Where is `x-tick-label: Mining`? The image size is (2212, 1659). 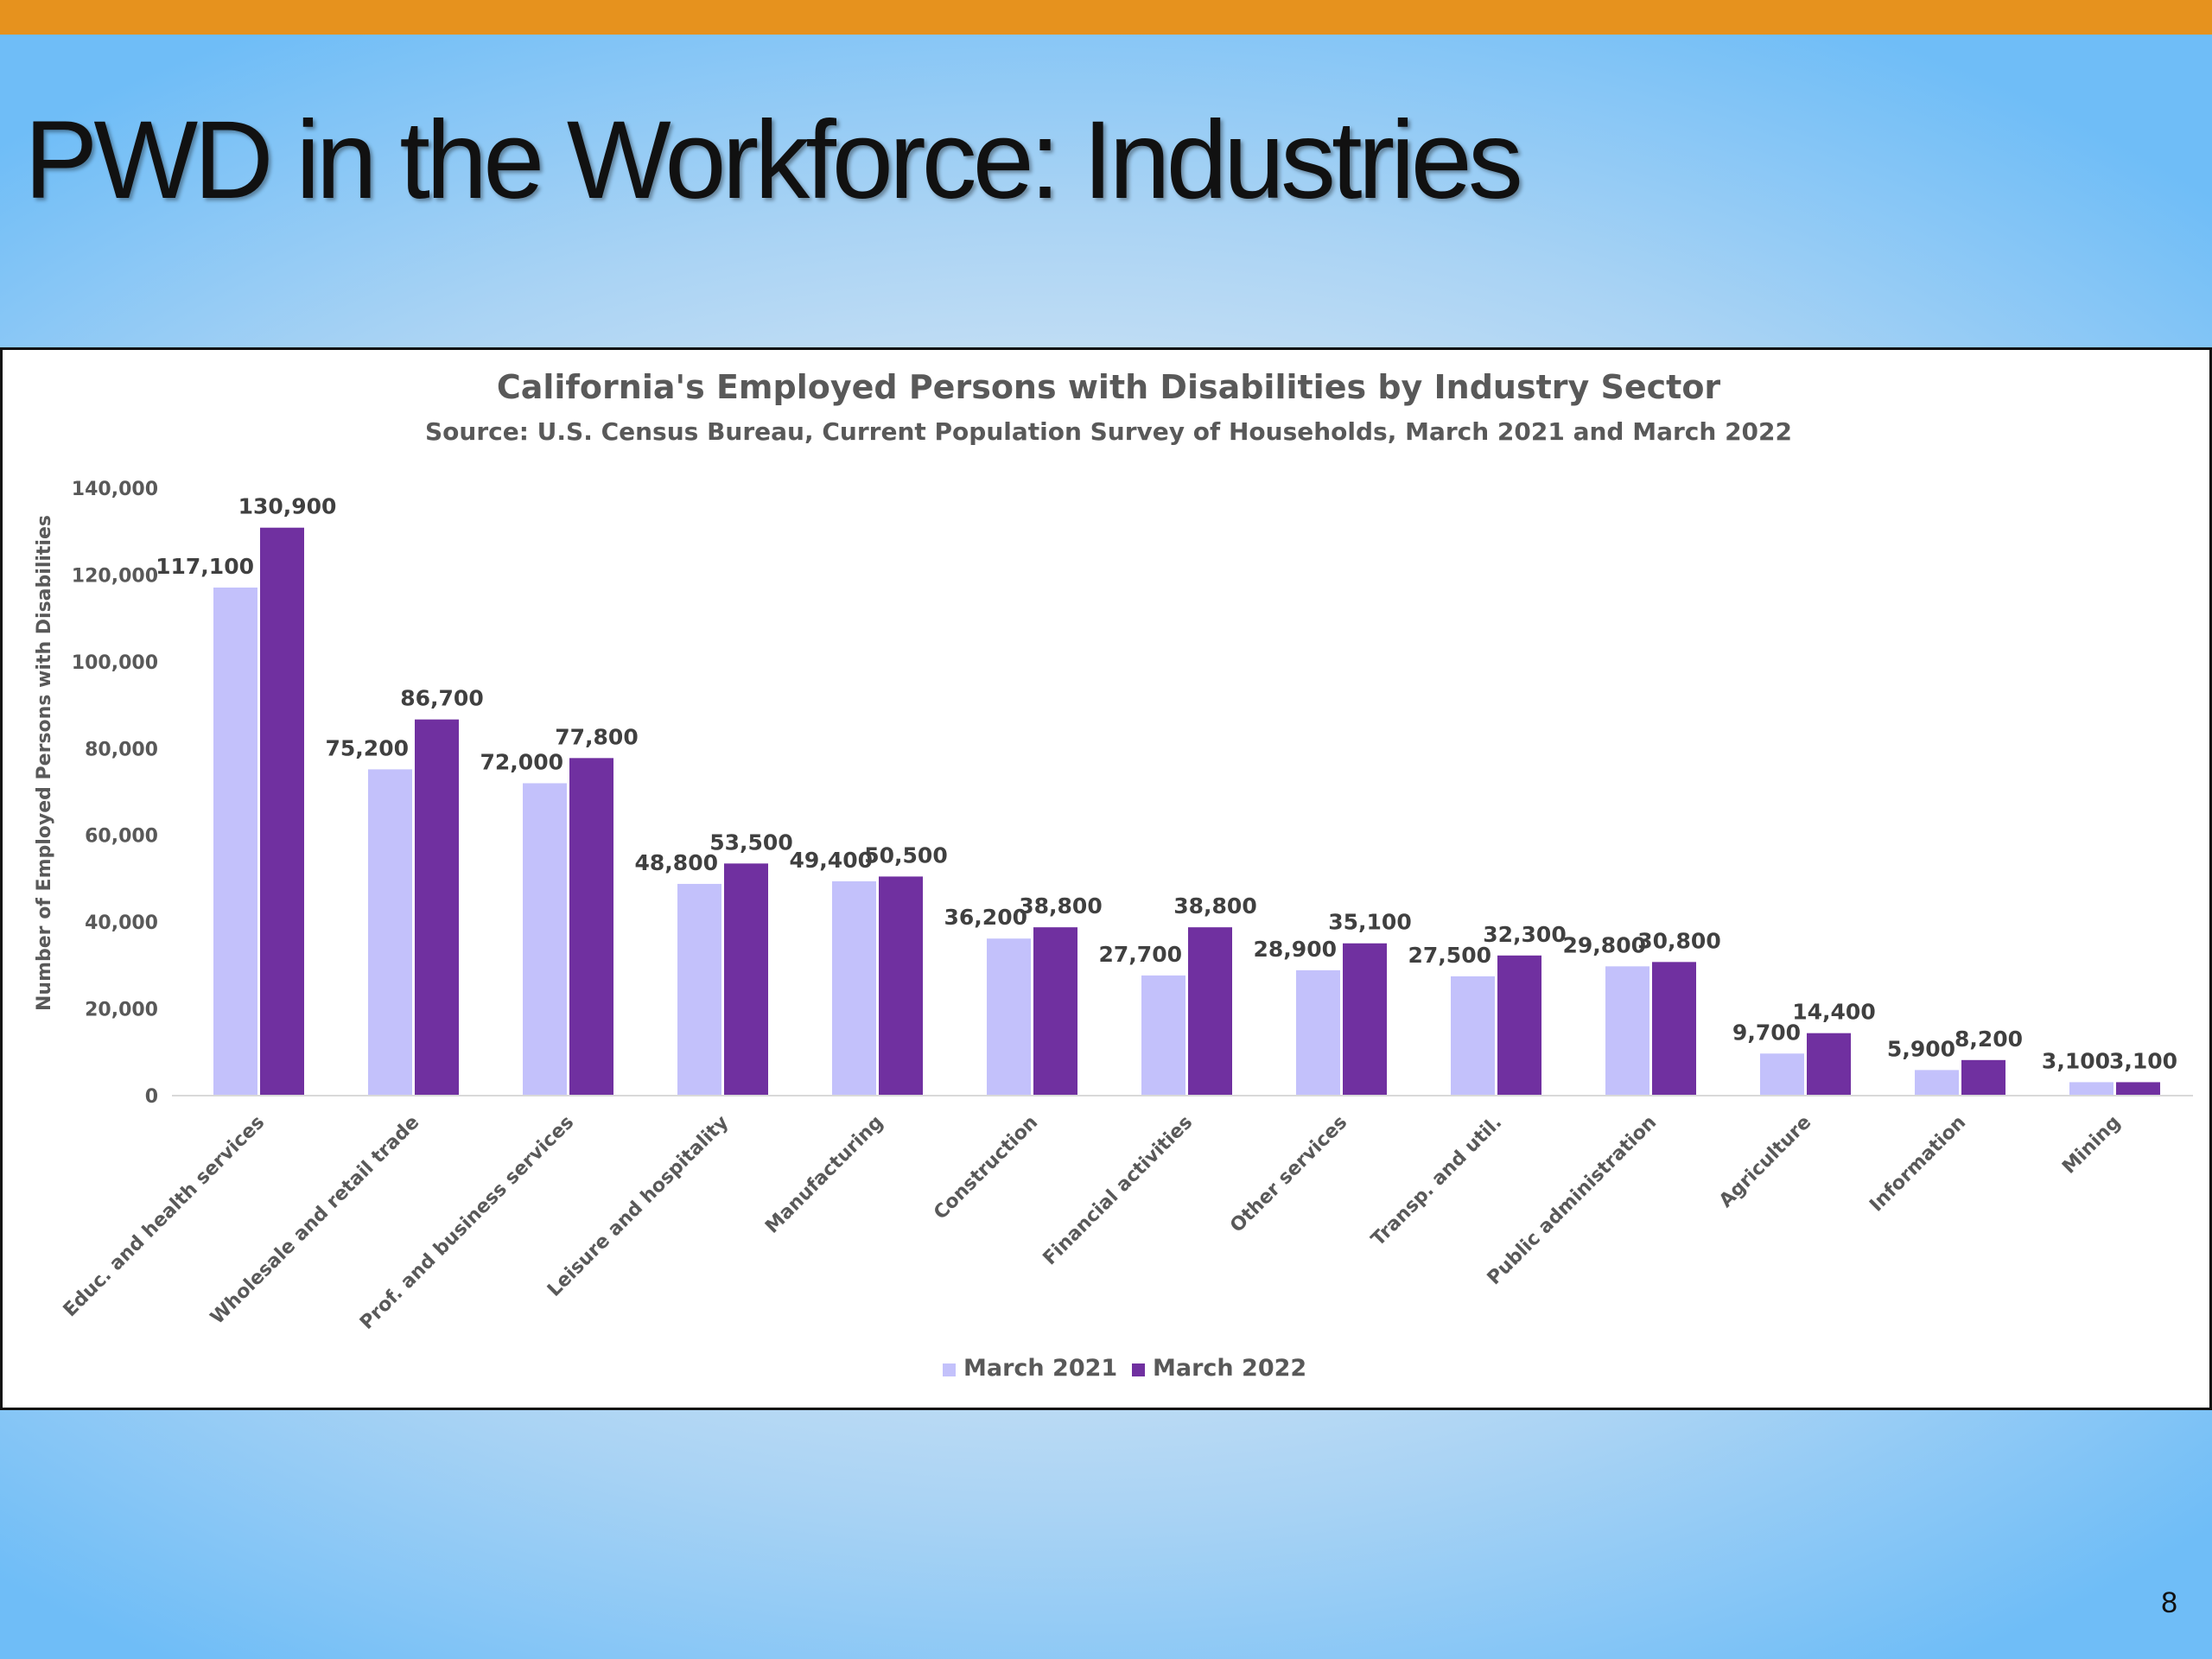
x-tick-label: Mining is located at coordinates (2091, 1145).